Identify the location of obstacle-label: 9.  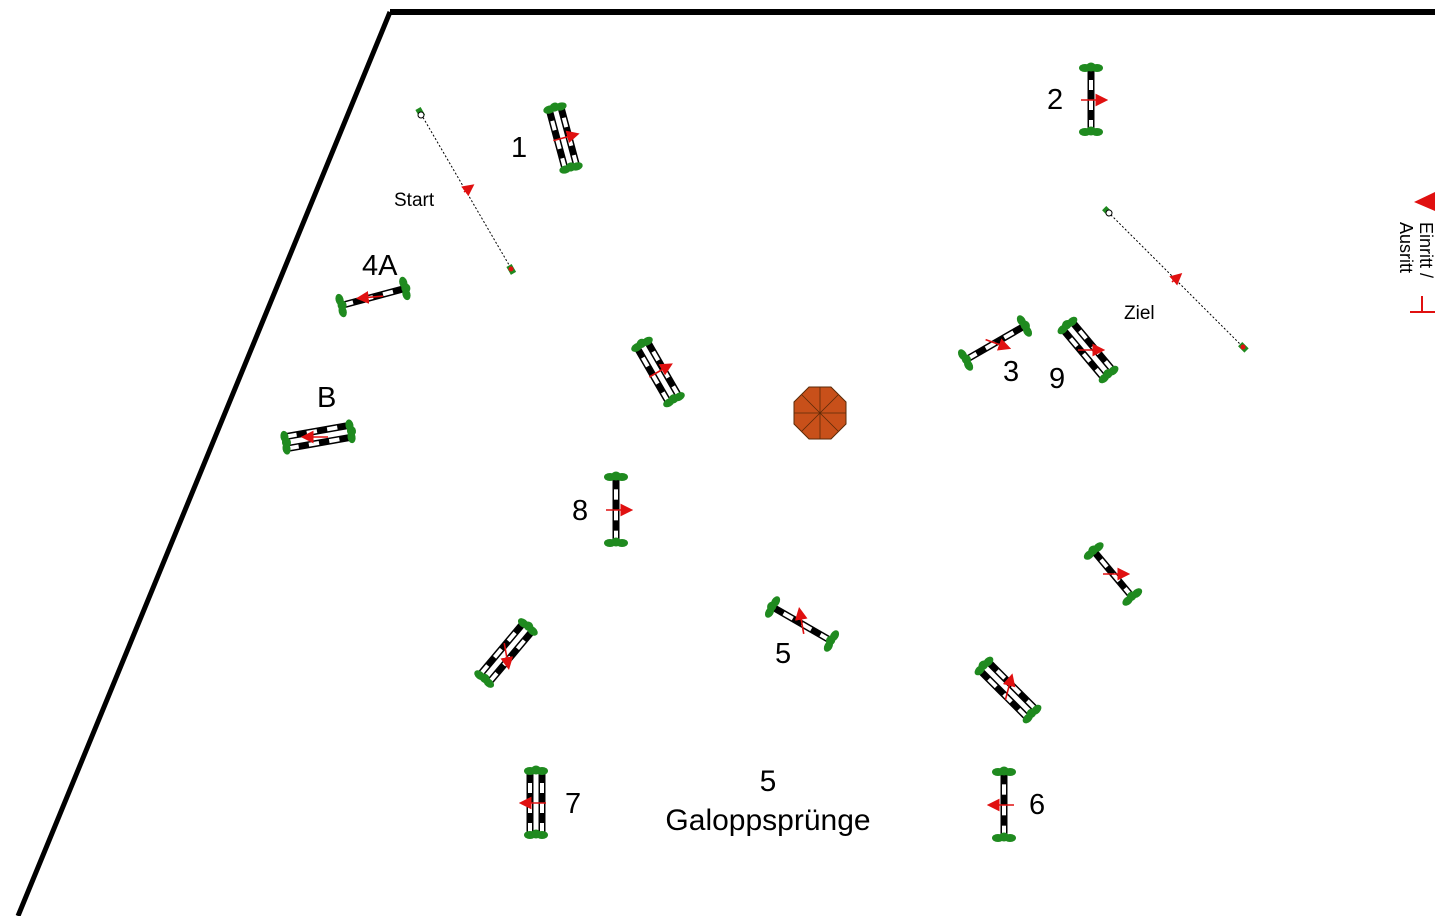
(1057, 379).